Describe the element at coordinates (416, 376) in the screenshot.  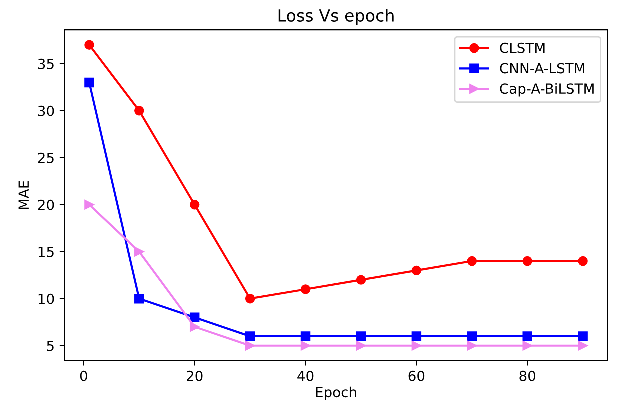
I see `x-tick-label: 60` at that location.